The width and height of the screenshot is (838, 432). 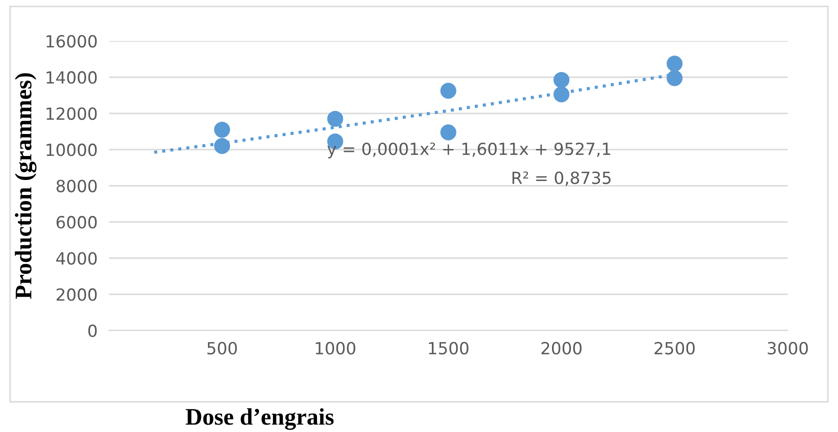 I want to click on y-tick-label: 8000, so click(x=76, y=186).